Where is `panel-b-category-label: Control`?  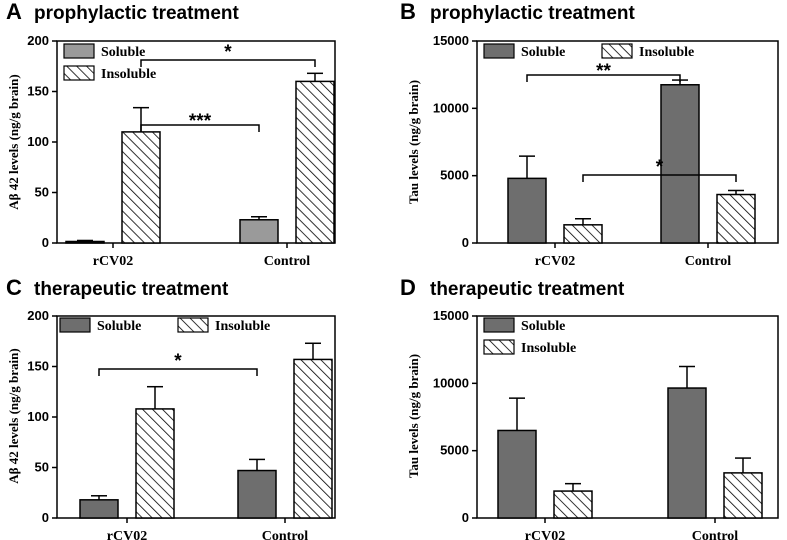 panel-b-category-label: Control is located at coordinates (708, 261).